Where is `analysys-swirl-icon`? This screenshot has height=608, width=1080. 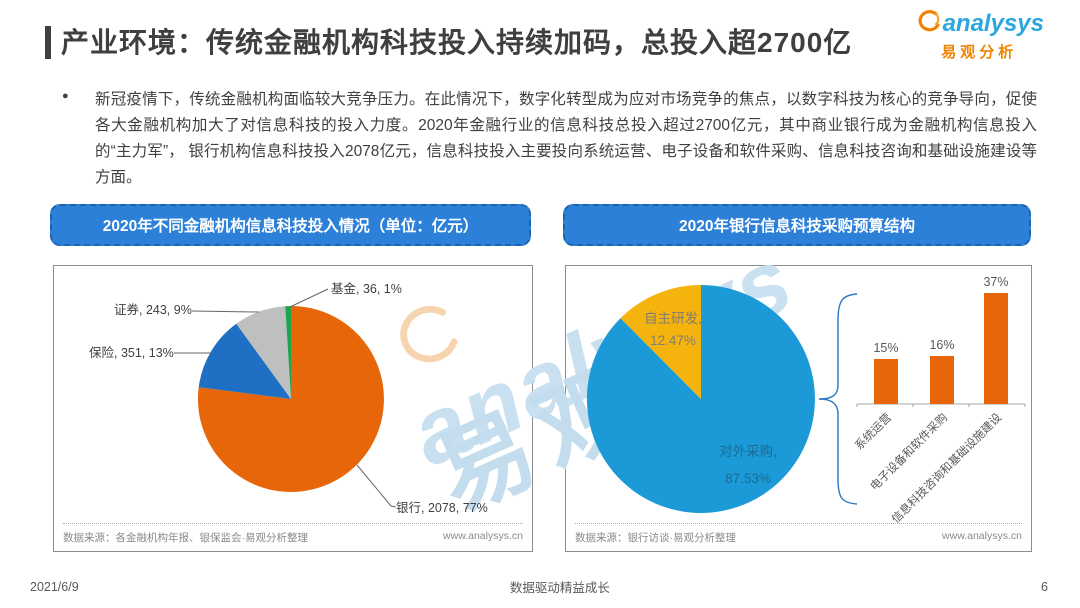
analysys-swirl-icon is located at coordinates (928, 24).